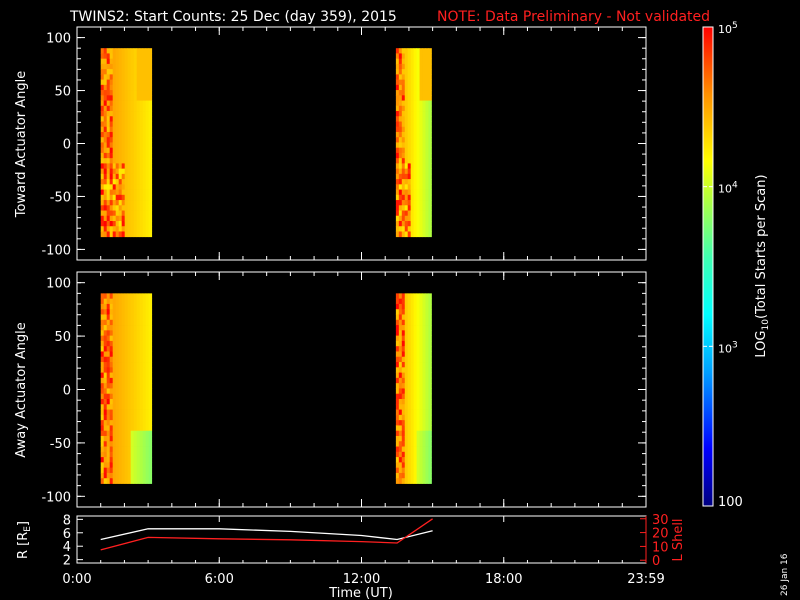 This screenshot has height=600, width=800. What do you see at coordinates (678, 539) in the screenshot?
I see `lshell-axis-label: L Shell` at bounding box center [678, 539].